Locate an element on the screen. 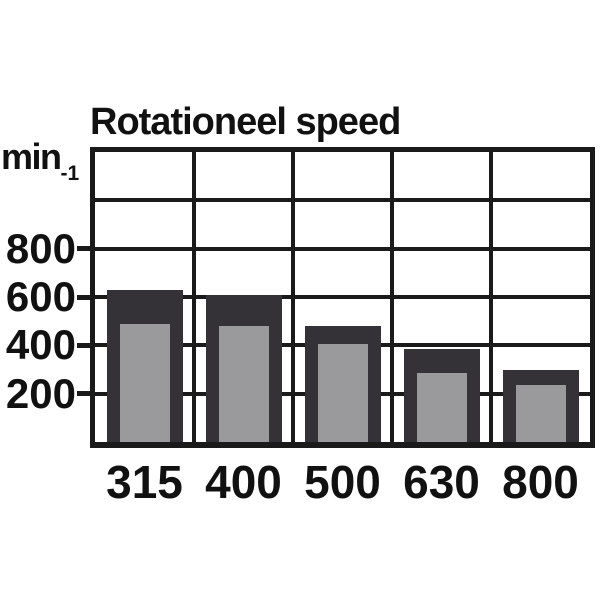  y-axis-tick-label: 400 is located at coordinates (40, 345).